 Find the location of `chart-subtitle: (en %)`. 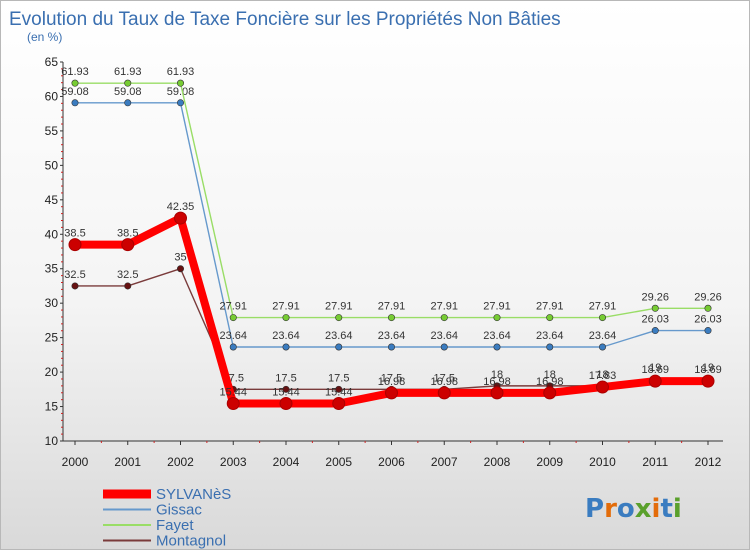

chart-subtitle: (en %) is located at coordinates (44, 37).